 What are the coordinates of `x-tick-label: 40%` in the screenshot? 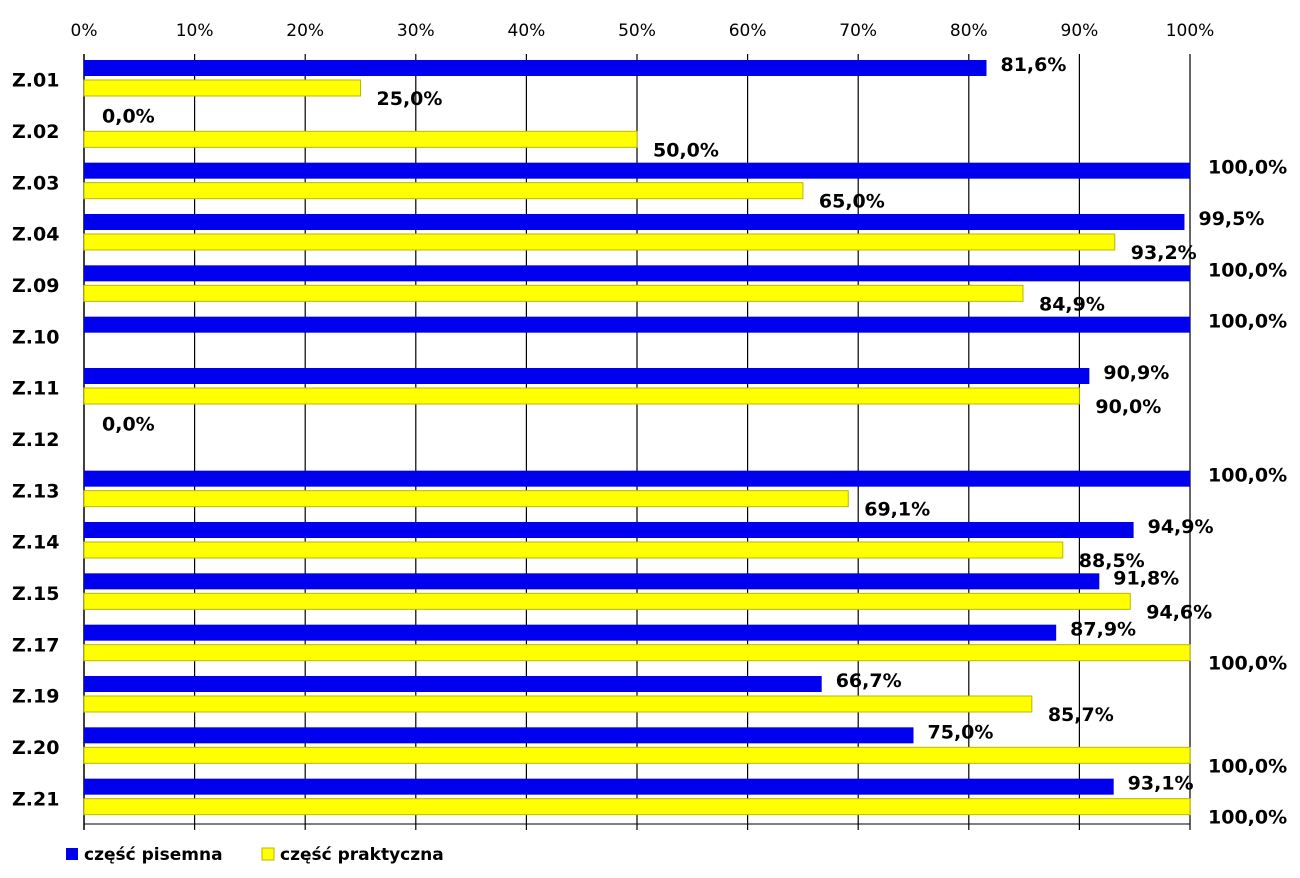 It's located at (527, 31).